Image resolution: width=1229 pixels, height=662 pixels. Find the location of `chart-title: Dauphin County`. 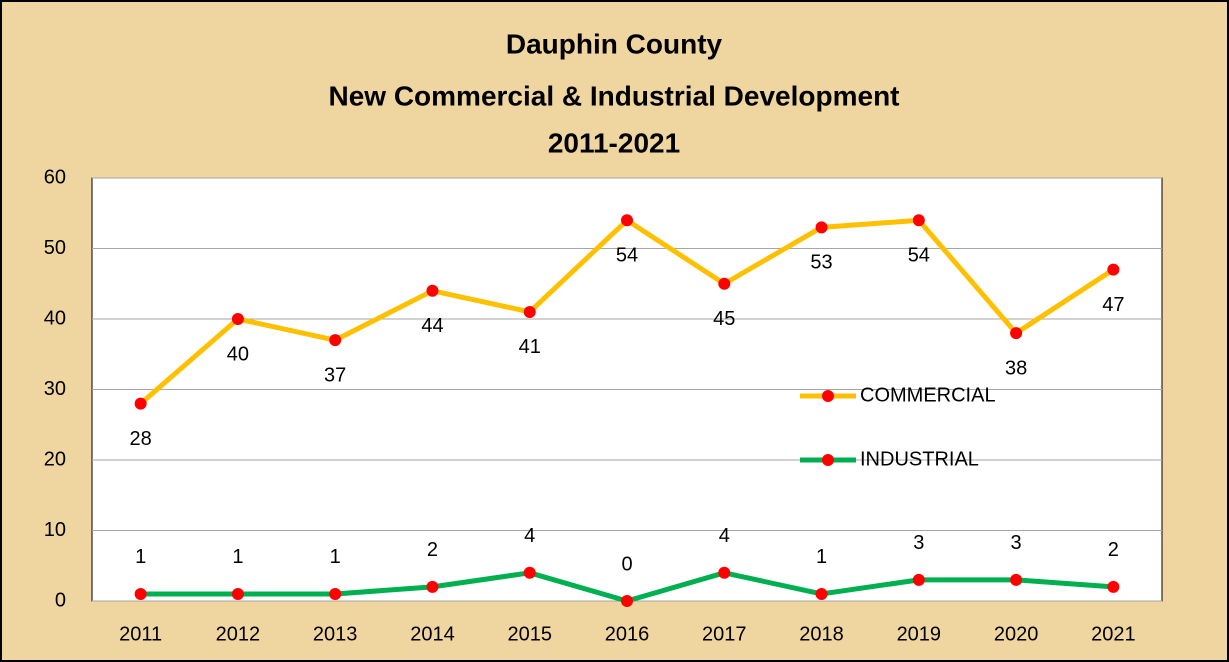

chart-title: Dauphin County is located at coordinates (614, 43).